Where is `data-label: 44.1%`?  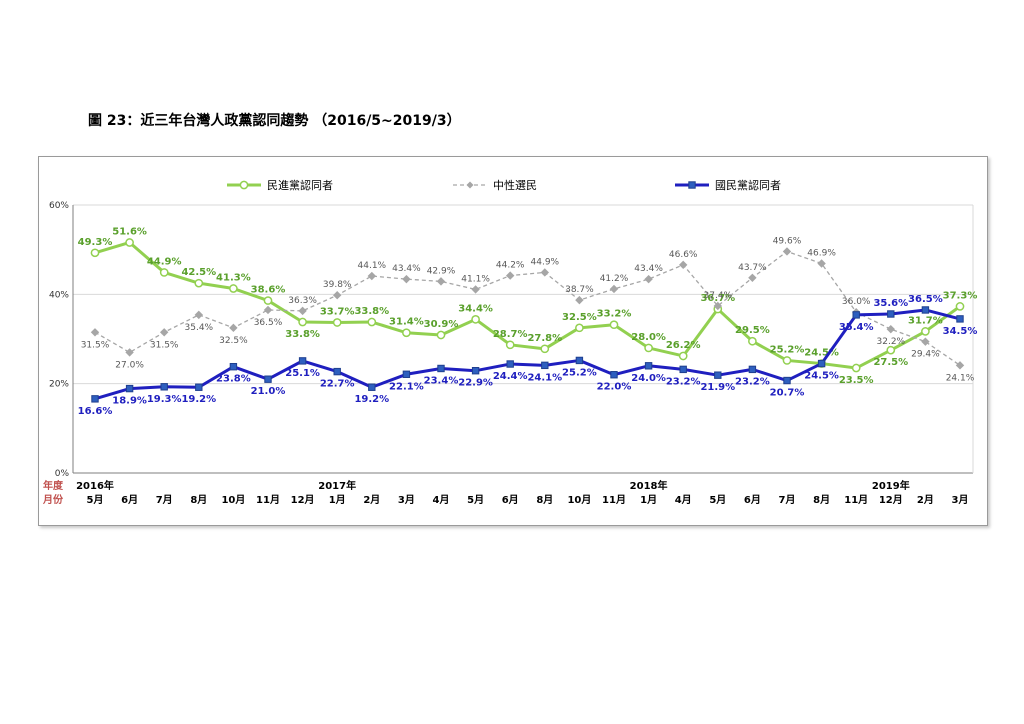
data-label: 44.1% is located at coordinates (372, 266).